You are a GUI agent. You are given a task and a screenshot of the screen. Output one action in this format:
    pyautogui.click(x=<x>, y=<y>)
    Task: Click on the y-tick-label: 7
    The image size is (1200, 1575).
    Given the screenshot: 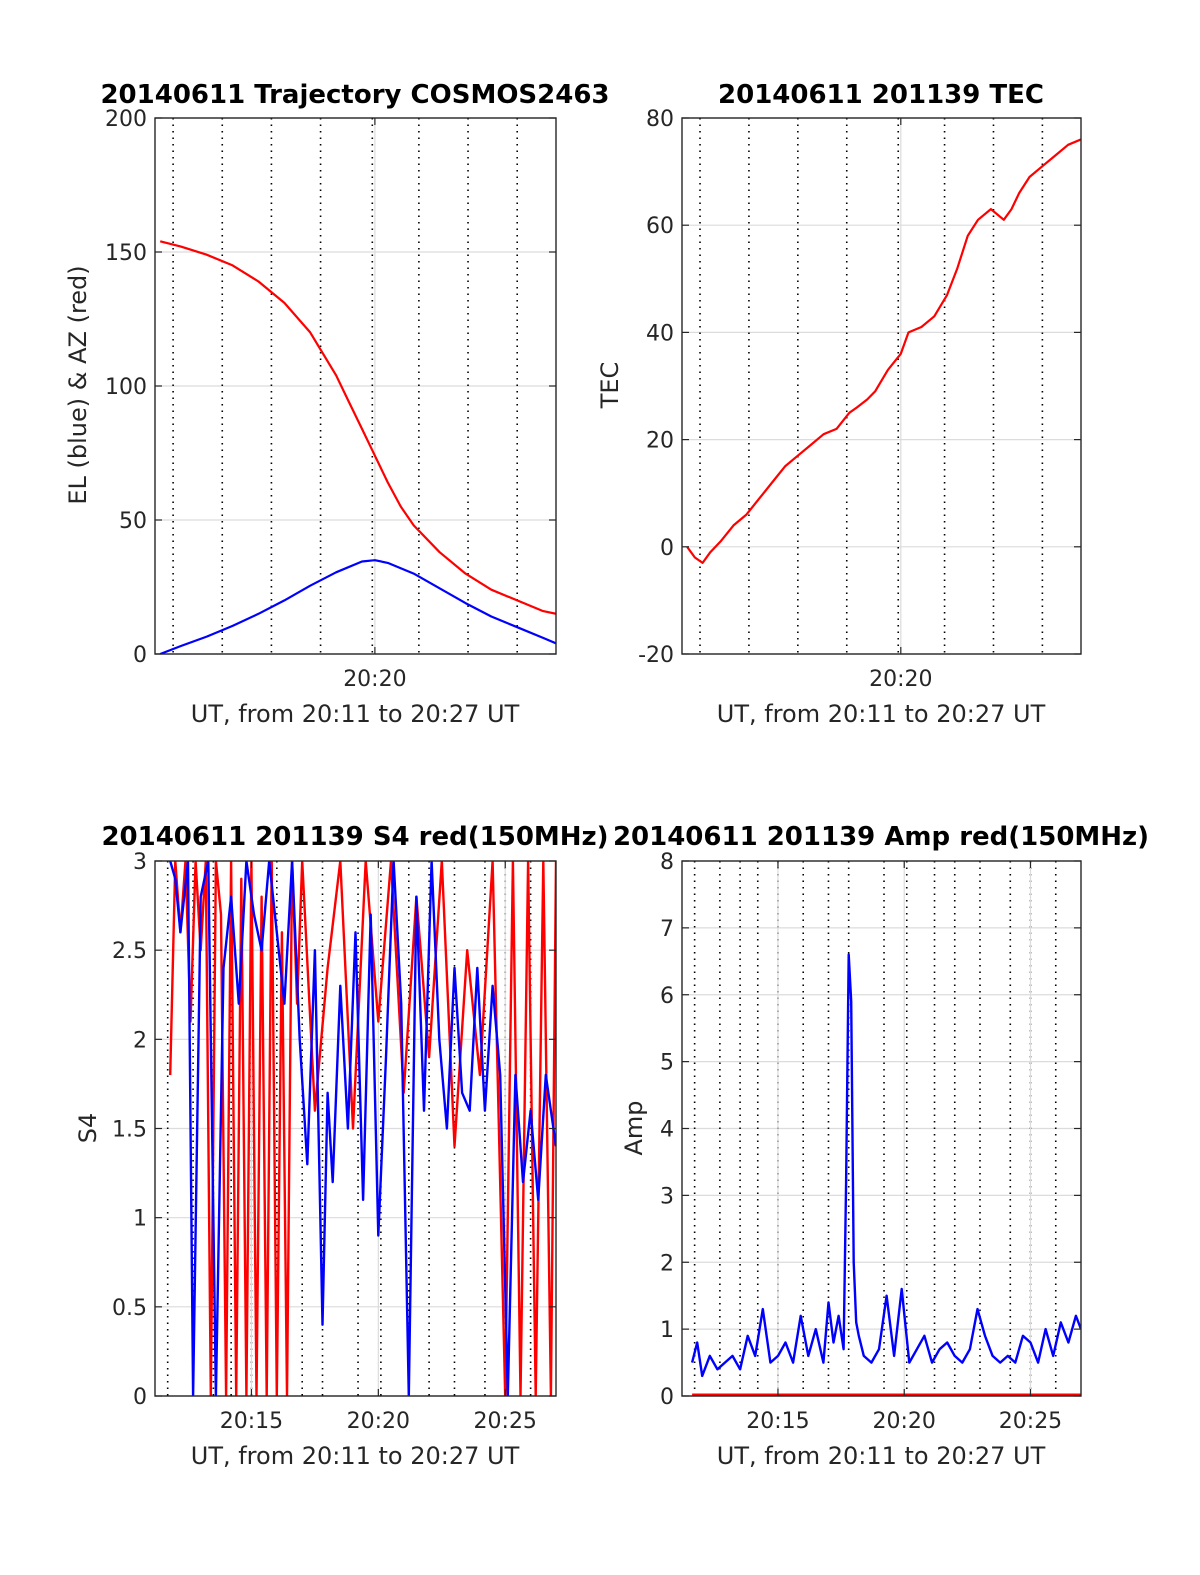 What is the action you would take?
    pyautogui.click(x=667, y=929)
    